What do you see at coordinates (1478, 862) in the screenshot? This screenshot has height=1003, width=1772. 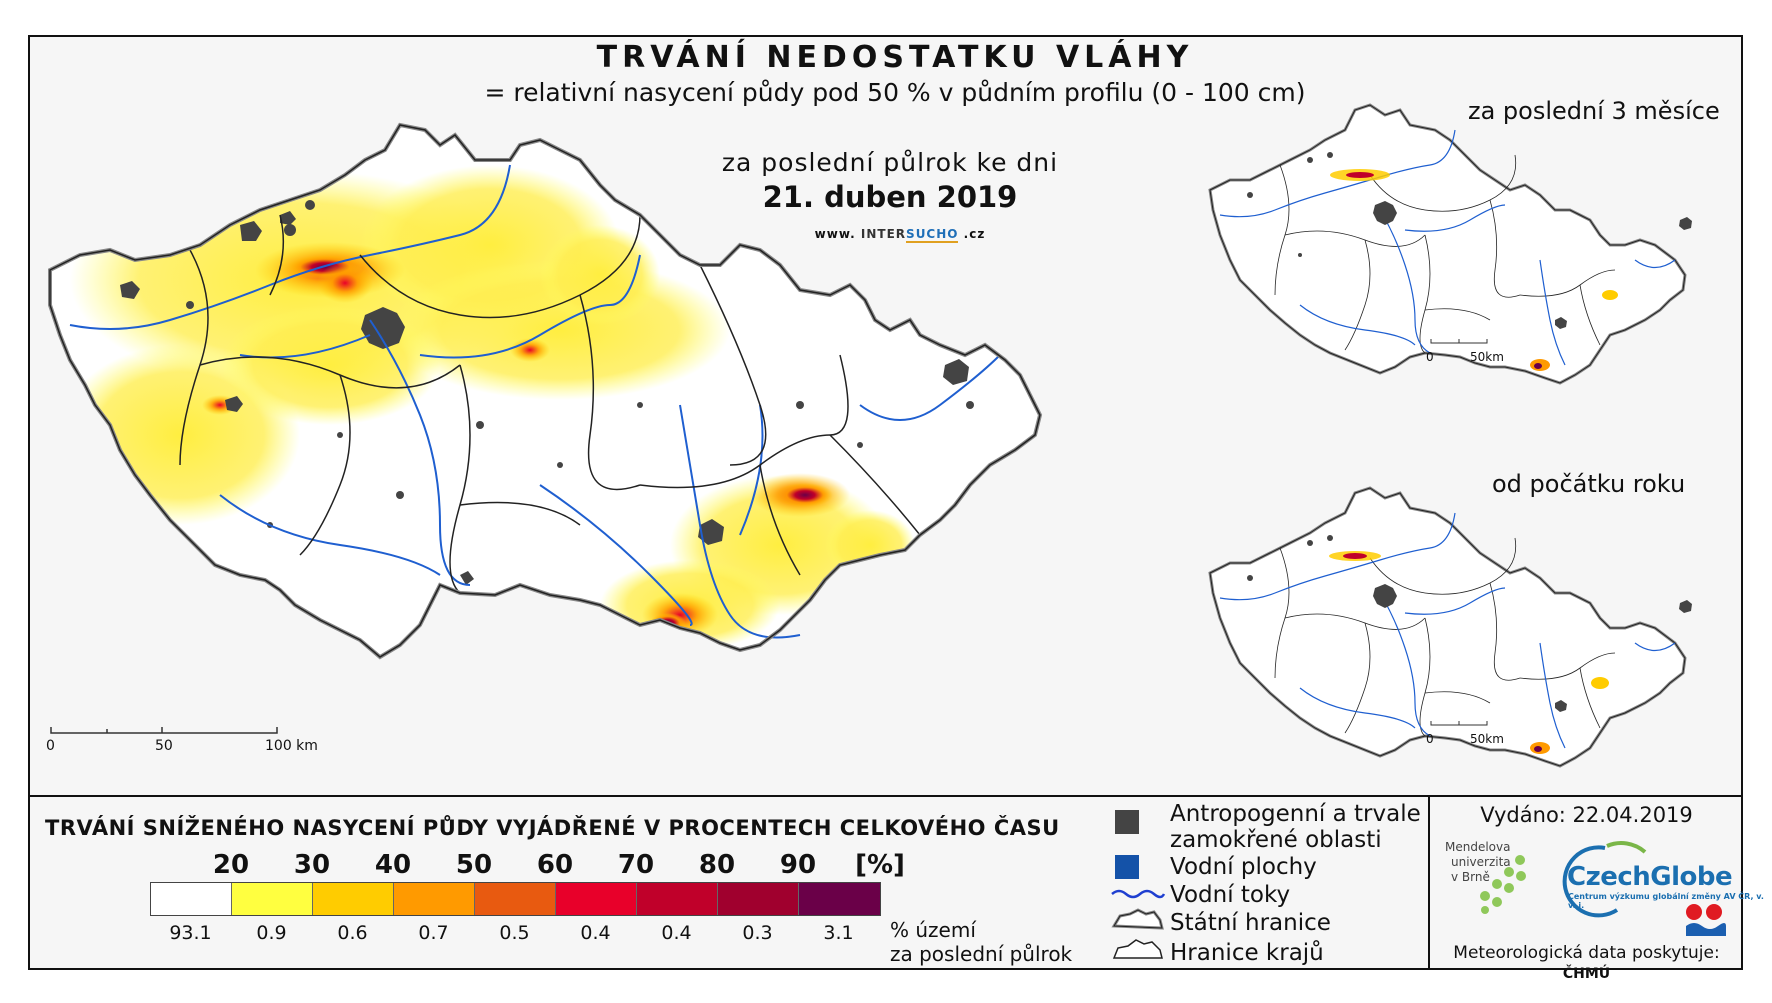 I see `mendel-university-logo: Mendelova univerzita v Brně` at bounding box center [1478, 862].